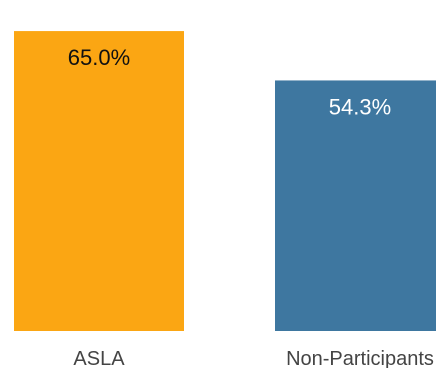 The width and height of the screenshot is (436, 368). What do you see at coordinates (99, 57) in the screenshot?
I see `data-label-asla: 65.0%` at bounding box center [99, 57].